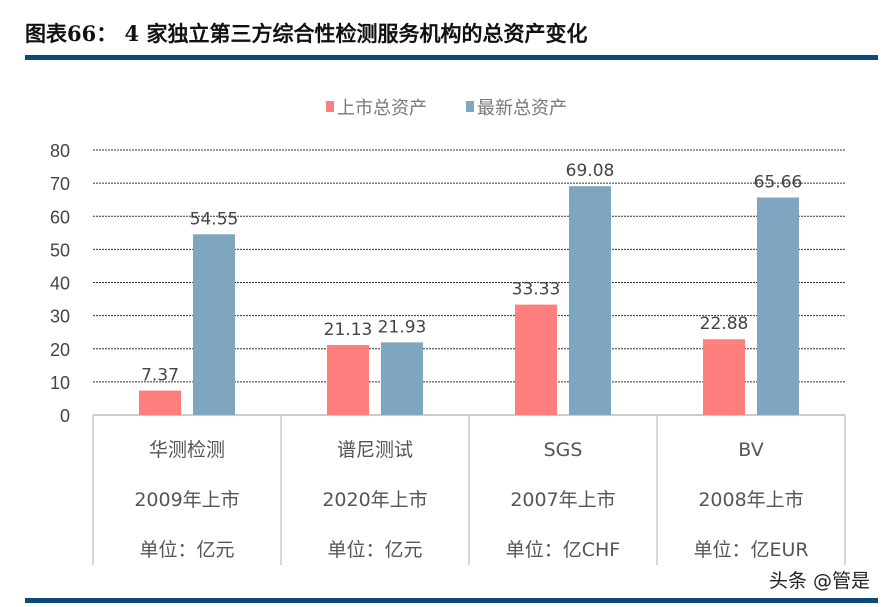 This screenshot has width=892, height=607. I want to click on data-label: 65.66, so click(778, 183).